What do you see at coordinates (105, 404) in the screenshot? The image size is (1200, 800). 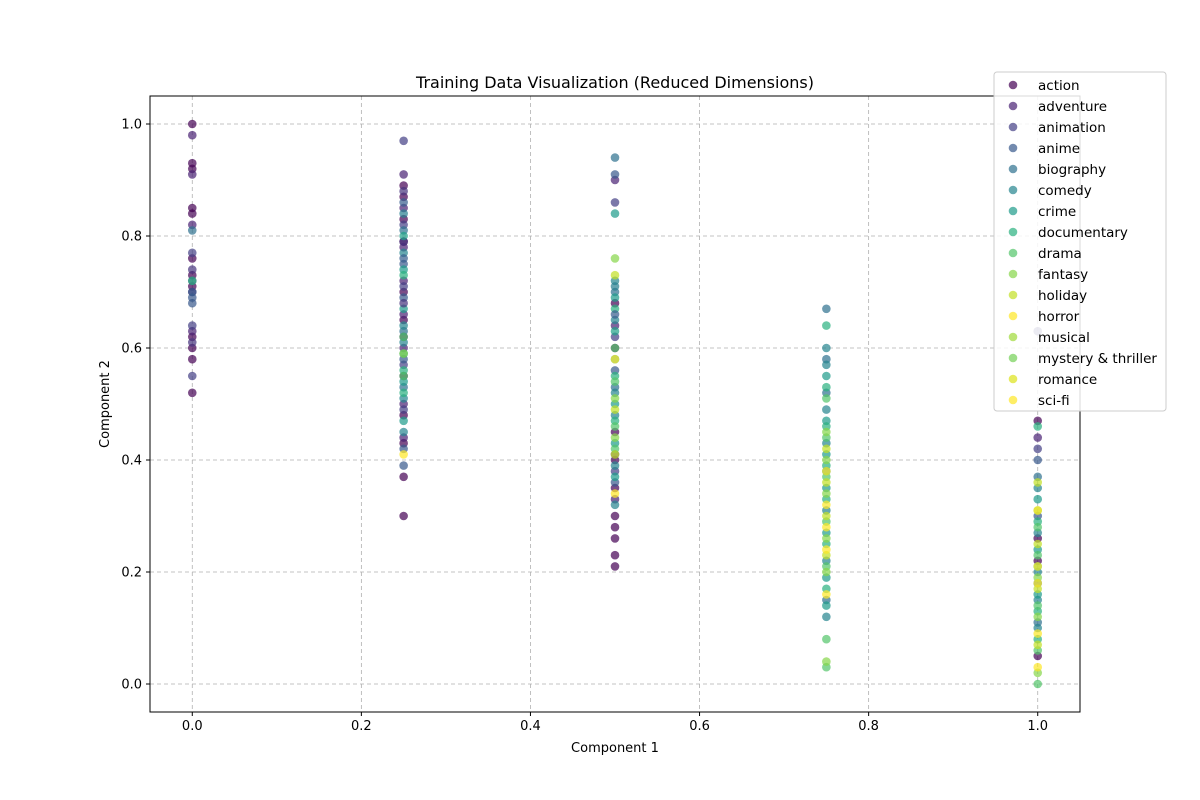 I see `y-axis-label: Component 2` at bounding box center [105, 404].